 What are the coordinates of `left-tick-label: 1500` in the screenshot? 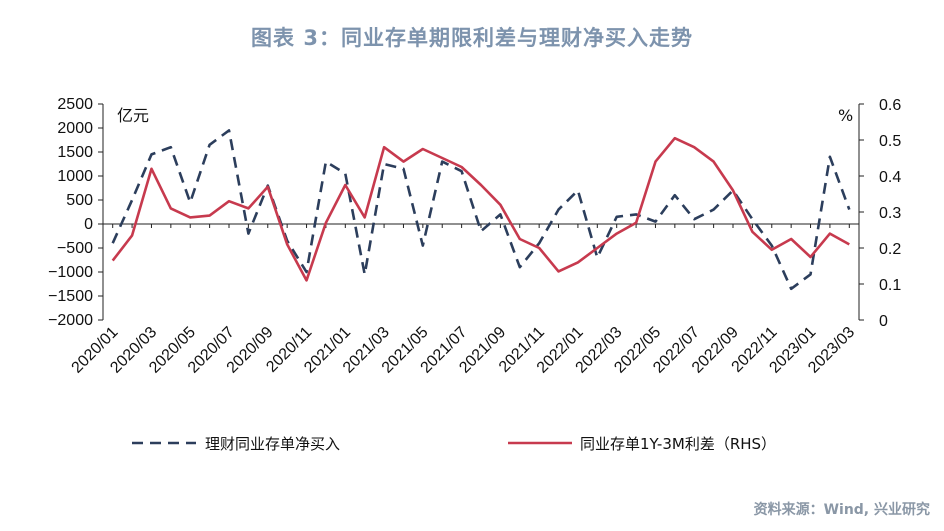 It's located at (75, 152).